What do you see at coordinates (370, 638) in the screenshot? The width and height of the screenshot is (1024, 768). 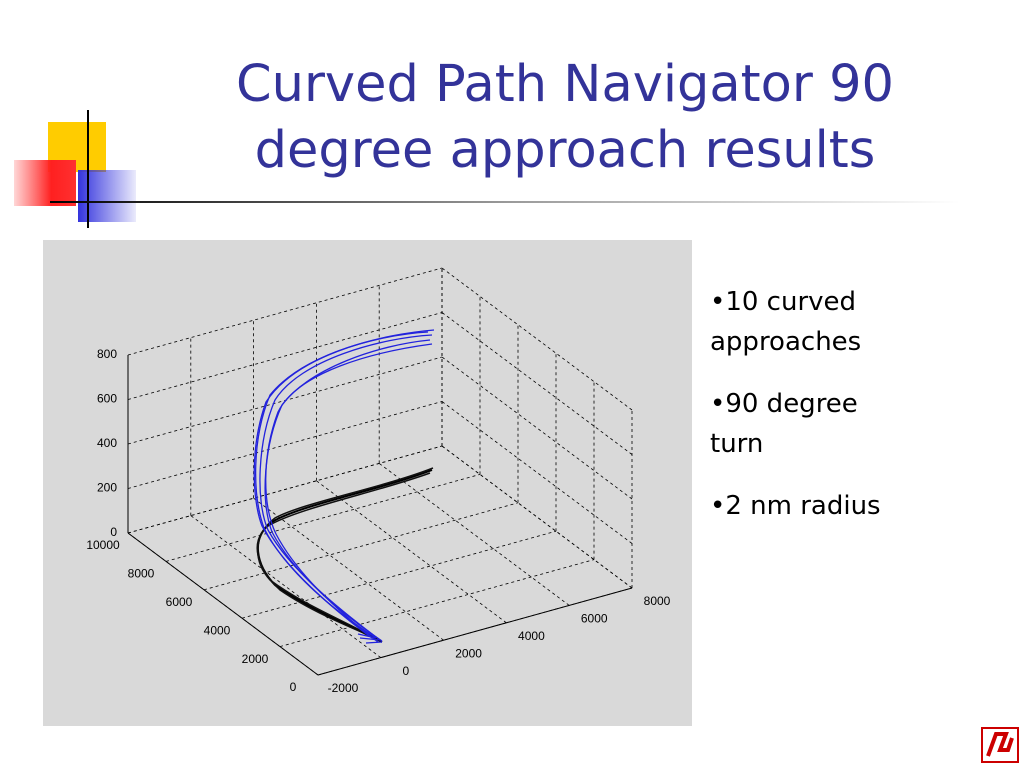 I see `trajectory-end` at bounding box center [370, 638].